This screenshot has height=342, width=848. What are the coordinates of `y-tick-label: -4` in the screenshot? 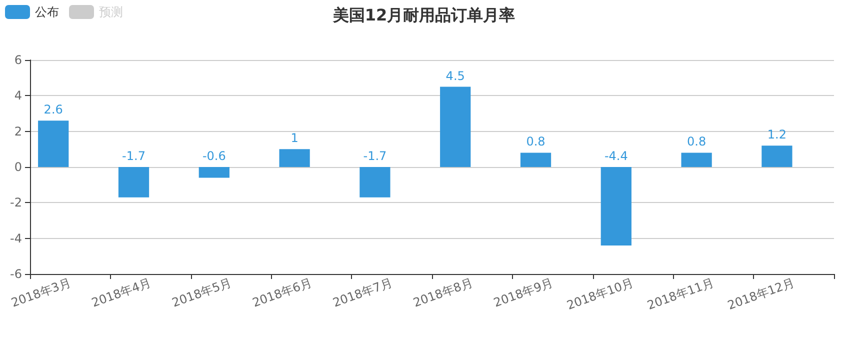 It's located at (16, 238).